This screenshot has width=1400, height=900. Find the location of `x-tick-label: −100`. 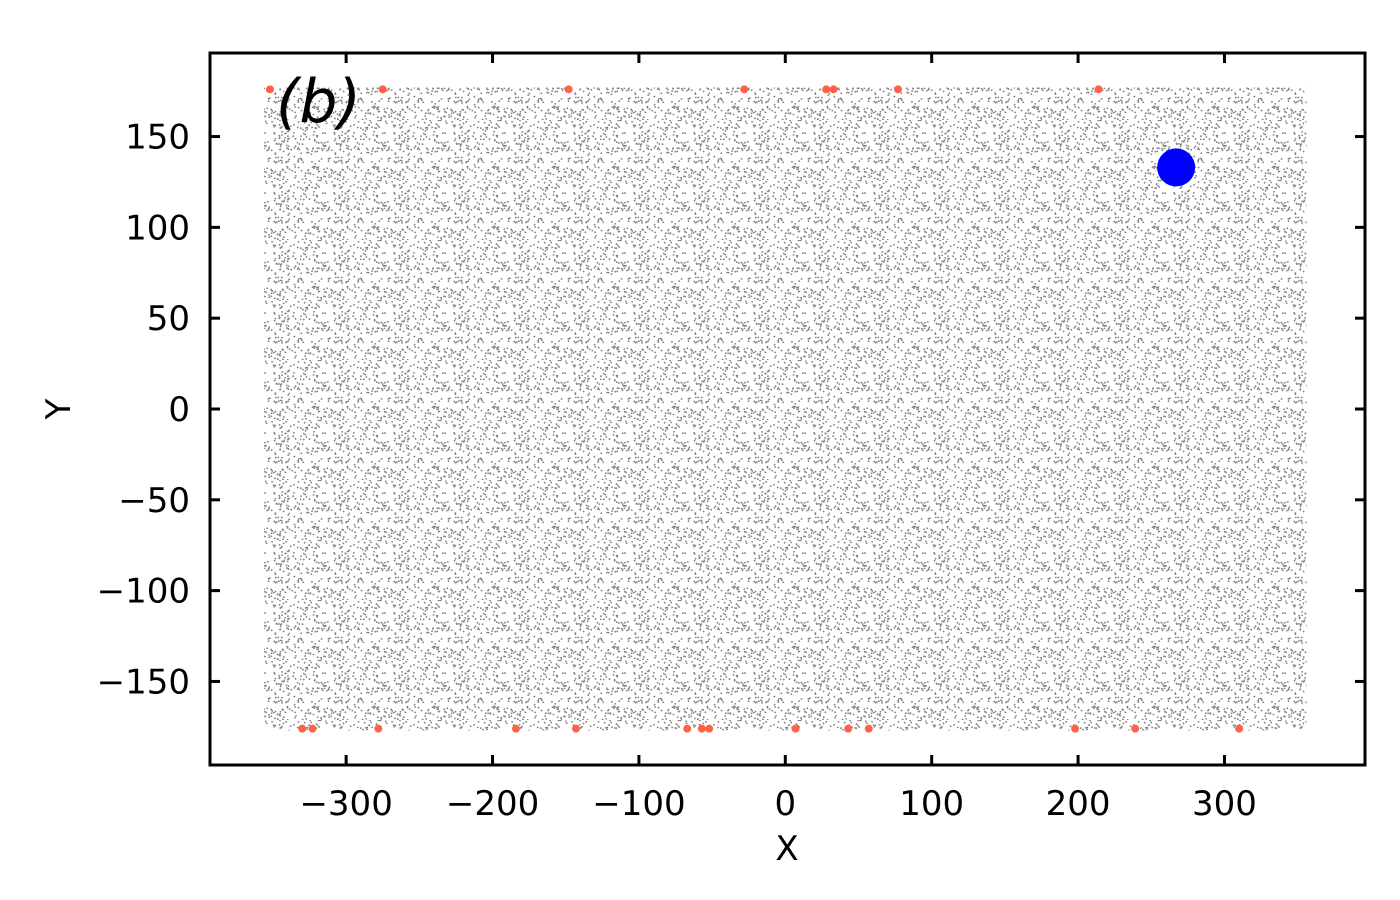

x-tick-label: −100 is located at coordinates (638, 804).